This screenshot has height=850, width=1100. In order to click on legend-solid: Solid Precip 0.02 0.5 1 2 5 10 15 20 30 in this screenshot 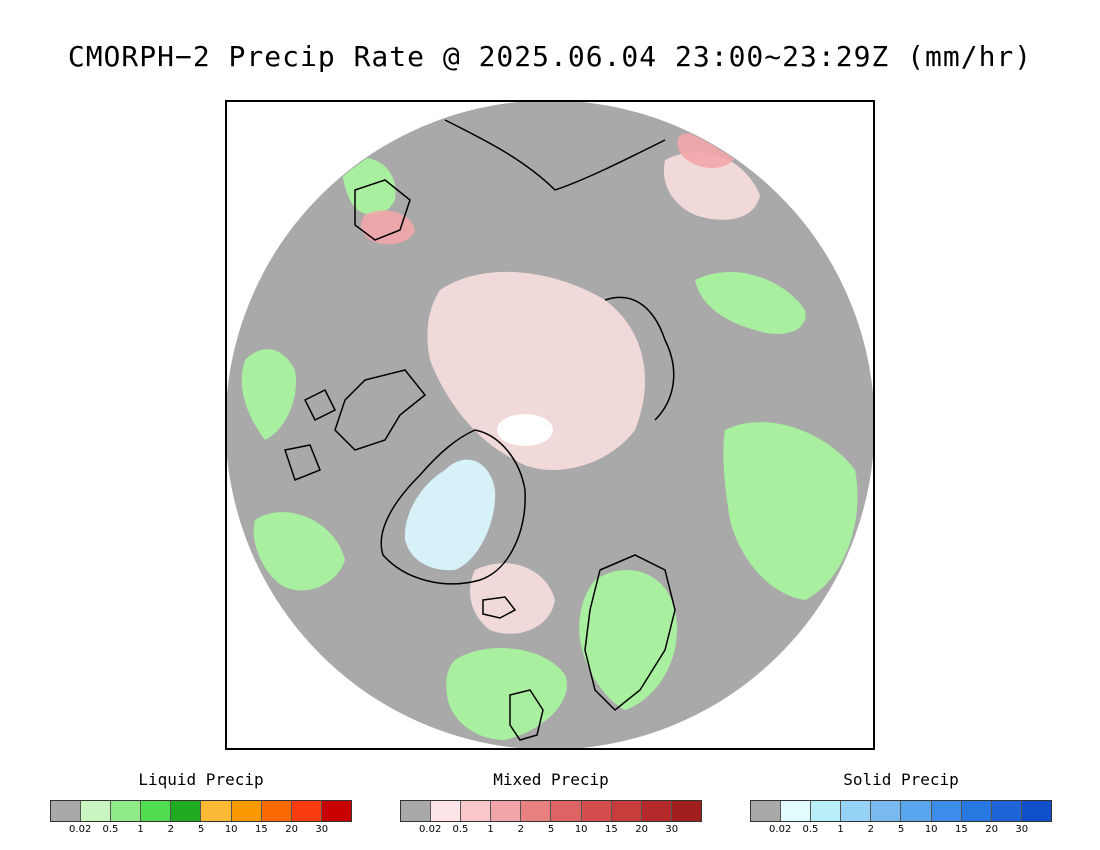, I will do `click(901, 804)`.